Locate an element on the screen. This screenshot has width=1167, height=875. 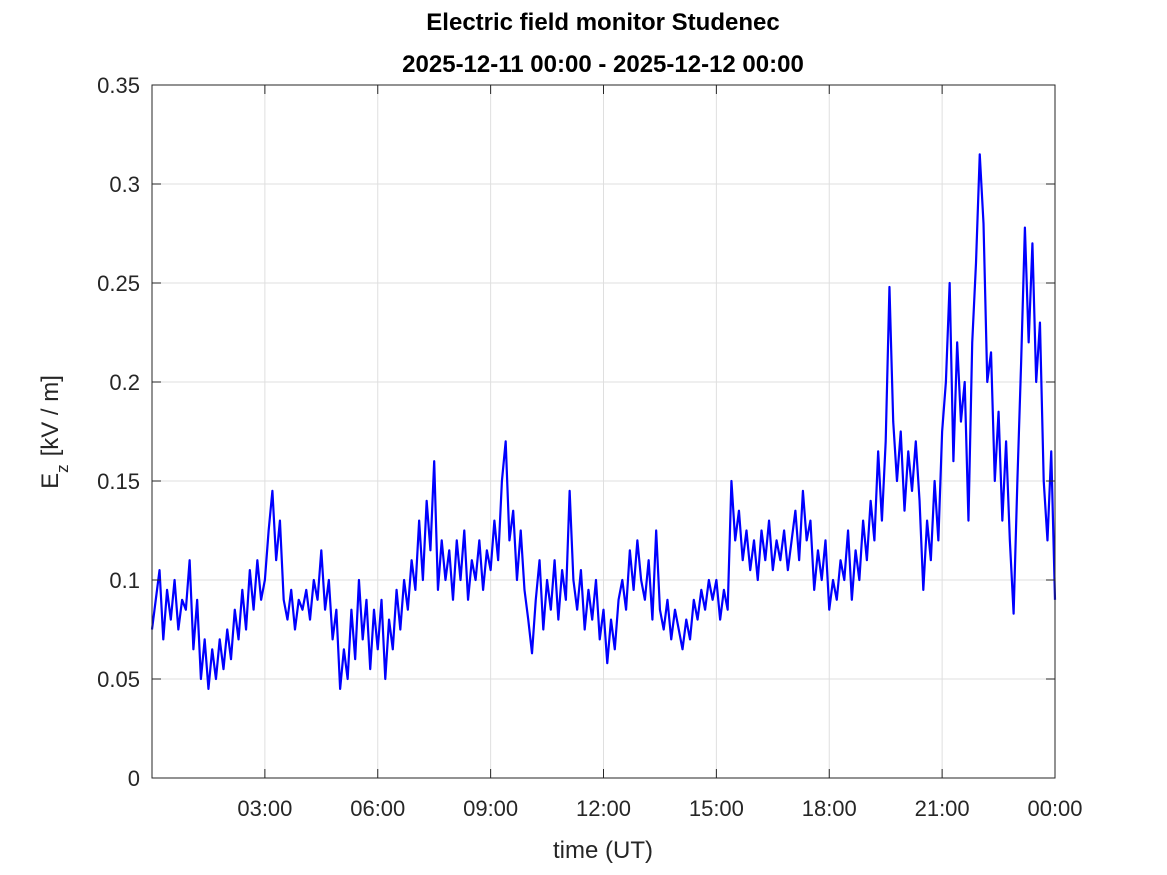
x-axis-label: time (UT) is located at coordinates (603, 850).